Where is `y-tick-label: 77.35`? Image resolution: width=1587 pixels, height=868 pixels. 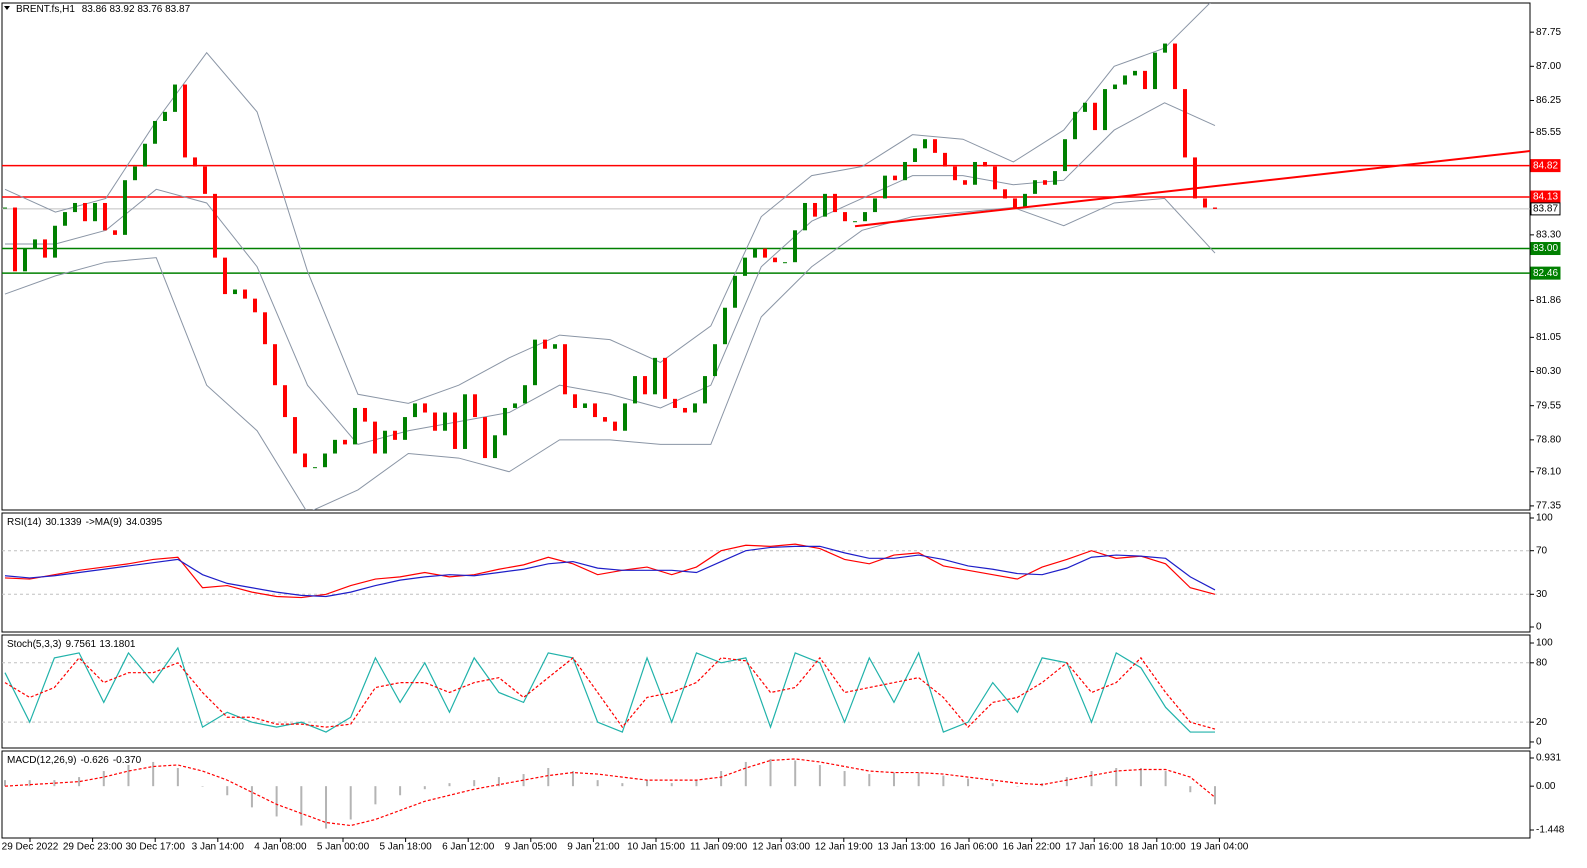
y-tick-label: 77.35 is located at coordinates (1548, 506).